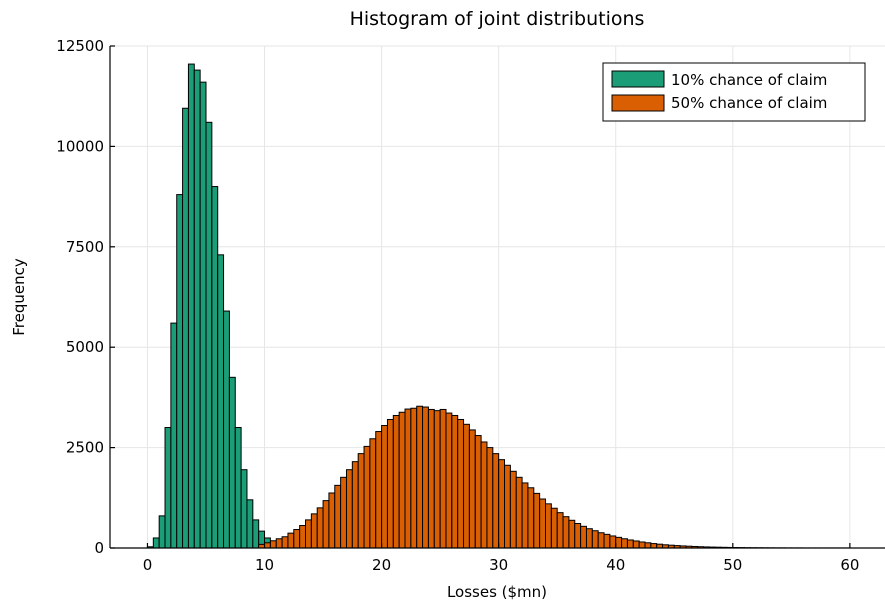 The width and height of the screenshot is (885, 606). Describe the element at coordinates (85, 247) in the screenshot. I see `y-tick-label: 7500` at that location.